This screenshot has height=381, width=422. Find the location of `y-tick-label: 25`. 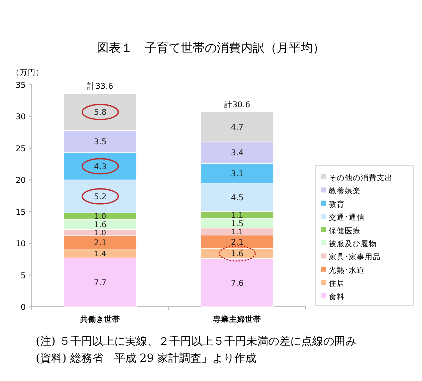

y-tick-label: 25 is located at coordinates (21, 149).